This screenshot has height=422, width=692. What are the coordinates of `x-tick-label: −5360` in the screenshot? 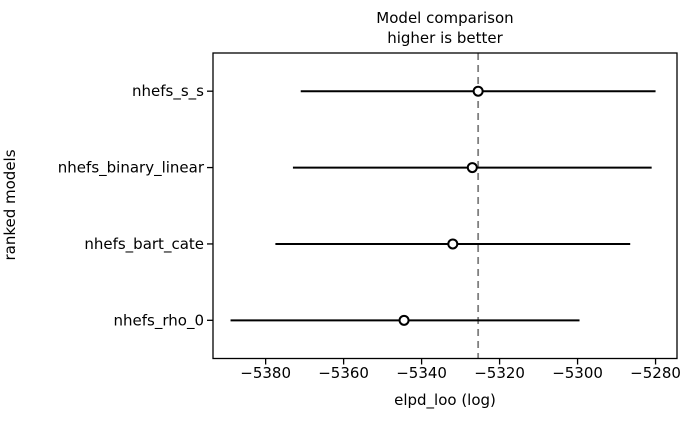 It's located at (343, 373).